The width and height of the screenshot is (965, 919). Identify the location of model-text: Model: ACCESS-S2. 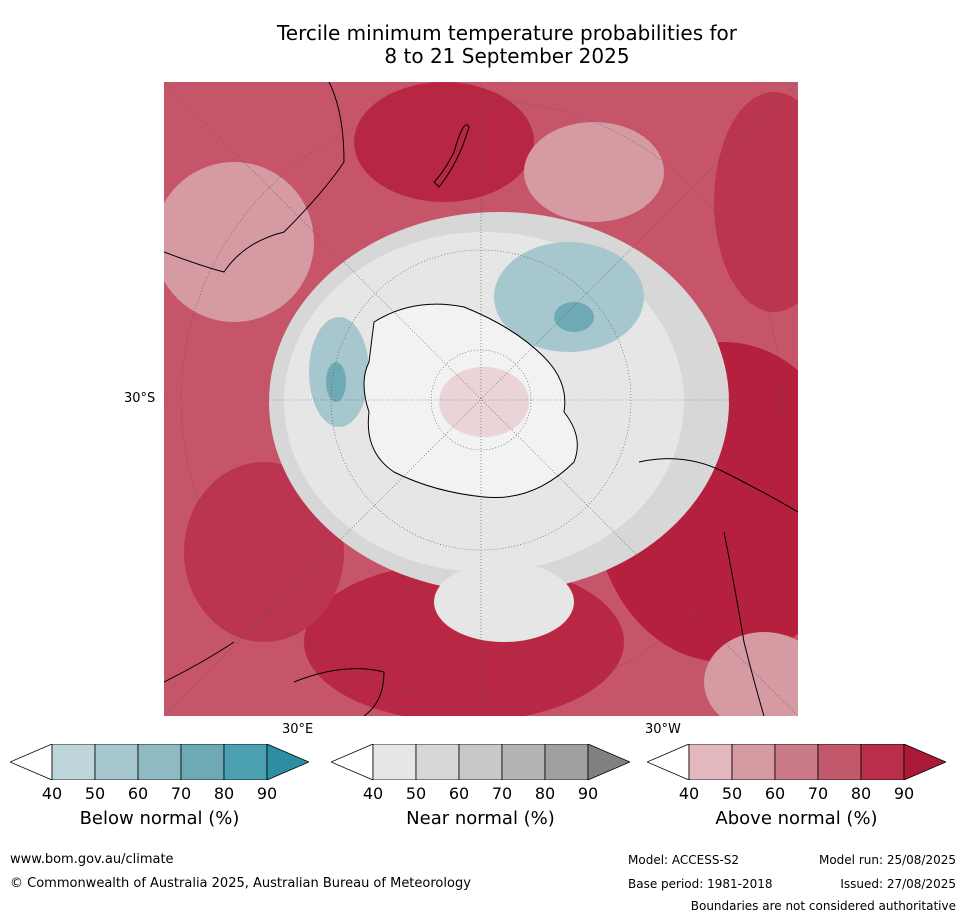
(684, 860).